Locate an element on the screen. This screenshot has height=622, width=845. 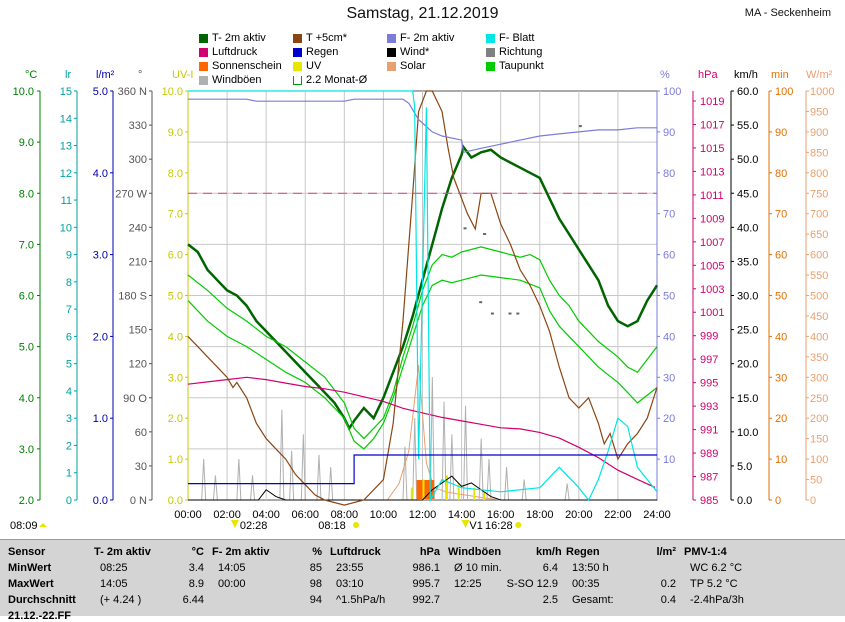
axis-tick-label: 250 is located at coordinates (819, 399).